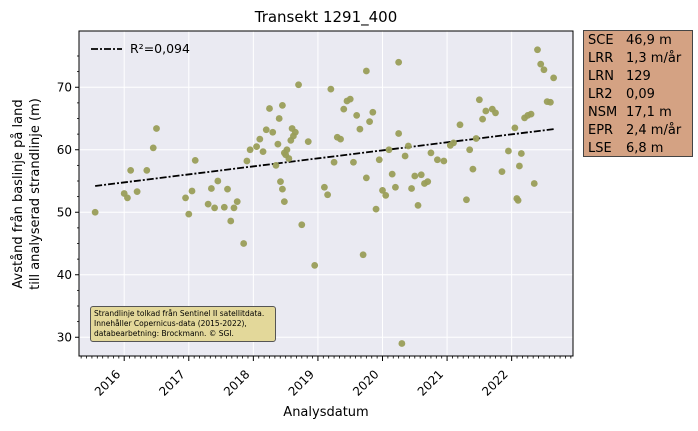 The image size is (698, 431). I want to click on x-tick-label: 2021, so click(430, 382).